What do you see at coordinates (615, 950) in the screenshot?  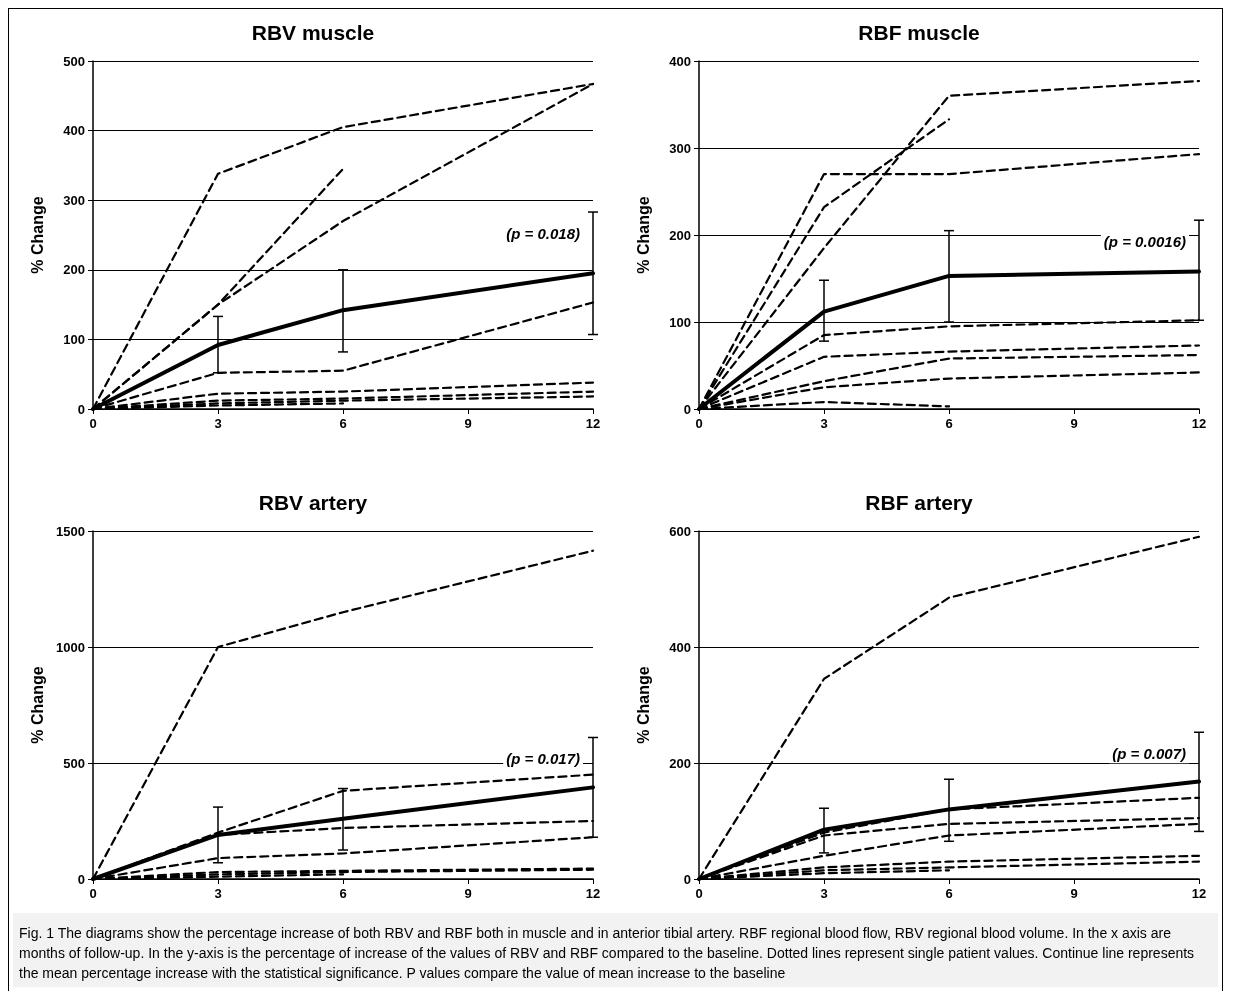 I see `caption: Fig. 1 The diagrams show the percentage increase of both RBV and RBF both in muscle and in anterior tibial artery. RBF regional blood flow, RBV regional blood volume. In the x axis are months of follow-up. In the y-axis is the percentage of increase of the values of RBV and RBF compared to the baseline. Dotted lines represent single patient values. Continue line represents the mean percentage increase with the statistical significance. P values compare the value of mean increase to the baseline` at bounding box center [615, 950].